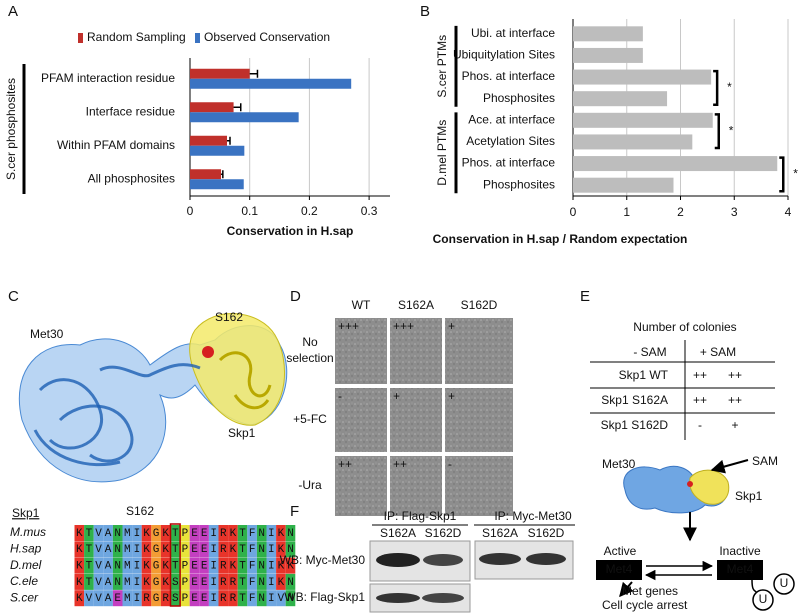 The height and width of the screenshot is (616, 800). Describe the element at coordinates (511, 119) in the screenshot. I see `y-tick-label: Ace. at interface` at that location.